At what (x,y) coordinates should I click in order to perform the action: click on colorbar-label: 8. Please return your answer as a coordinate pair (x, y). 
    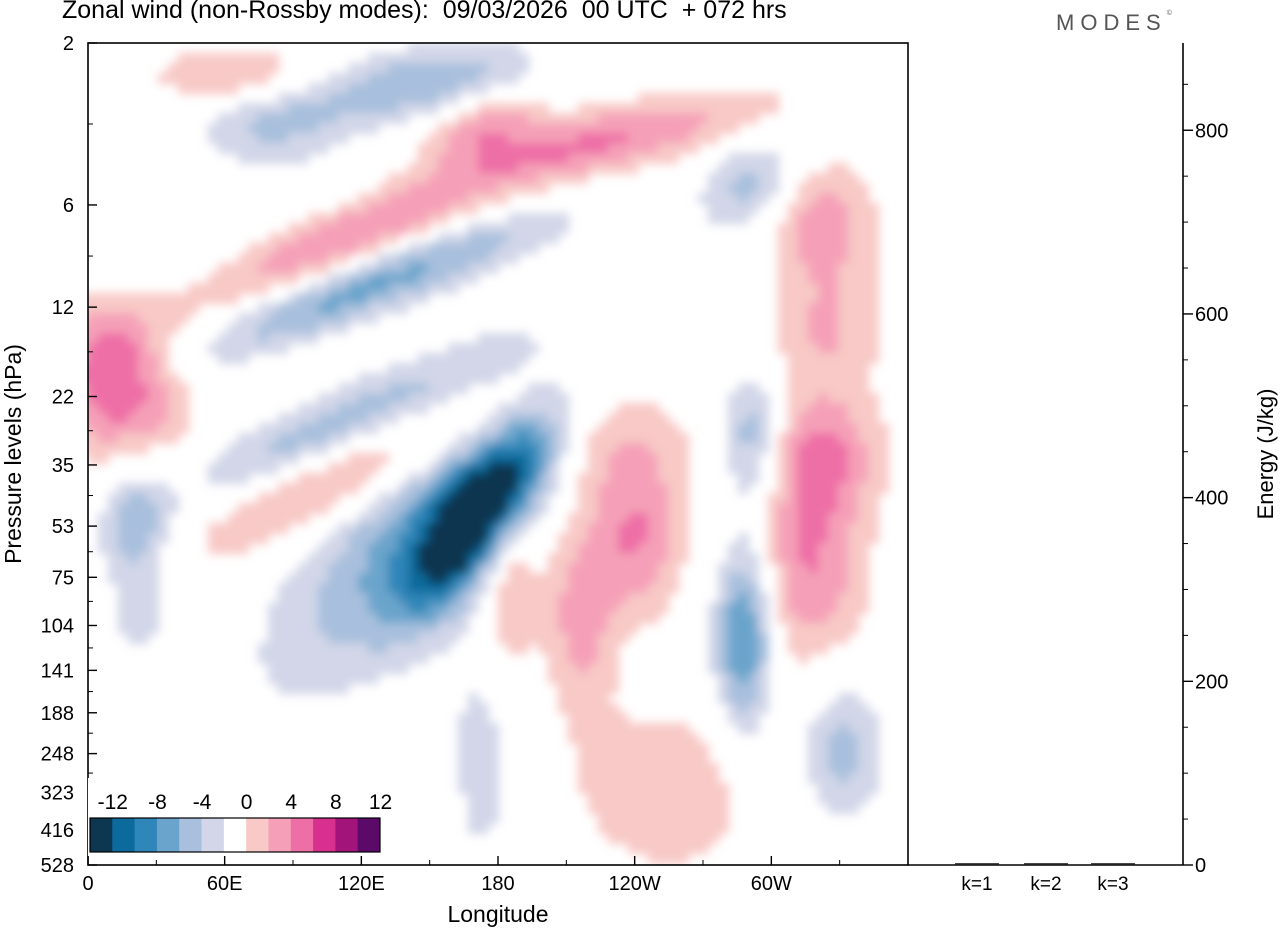
    Looking at the image, I should click on (336, 802).